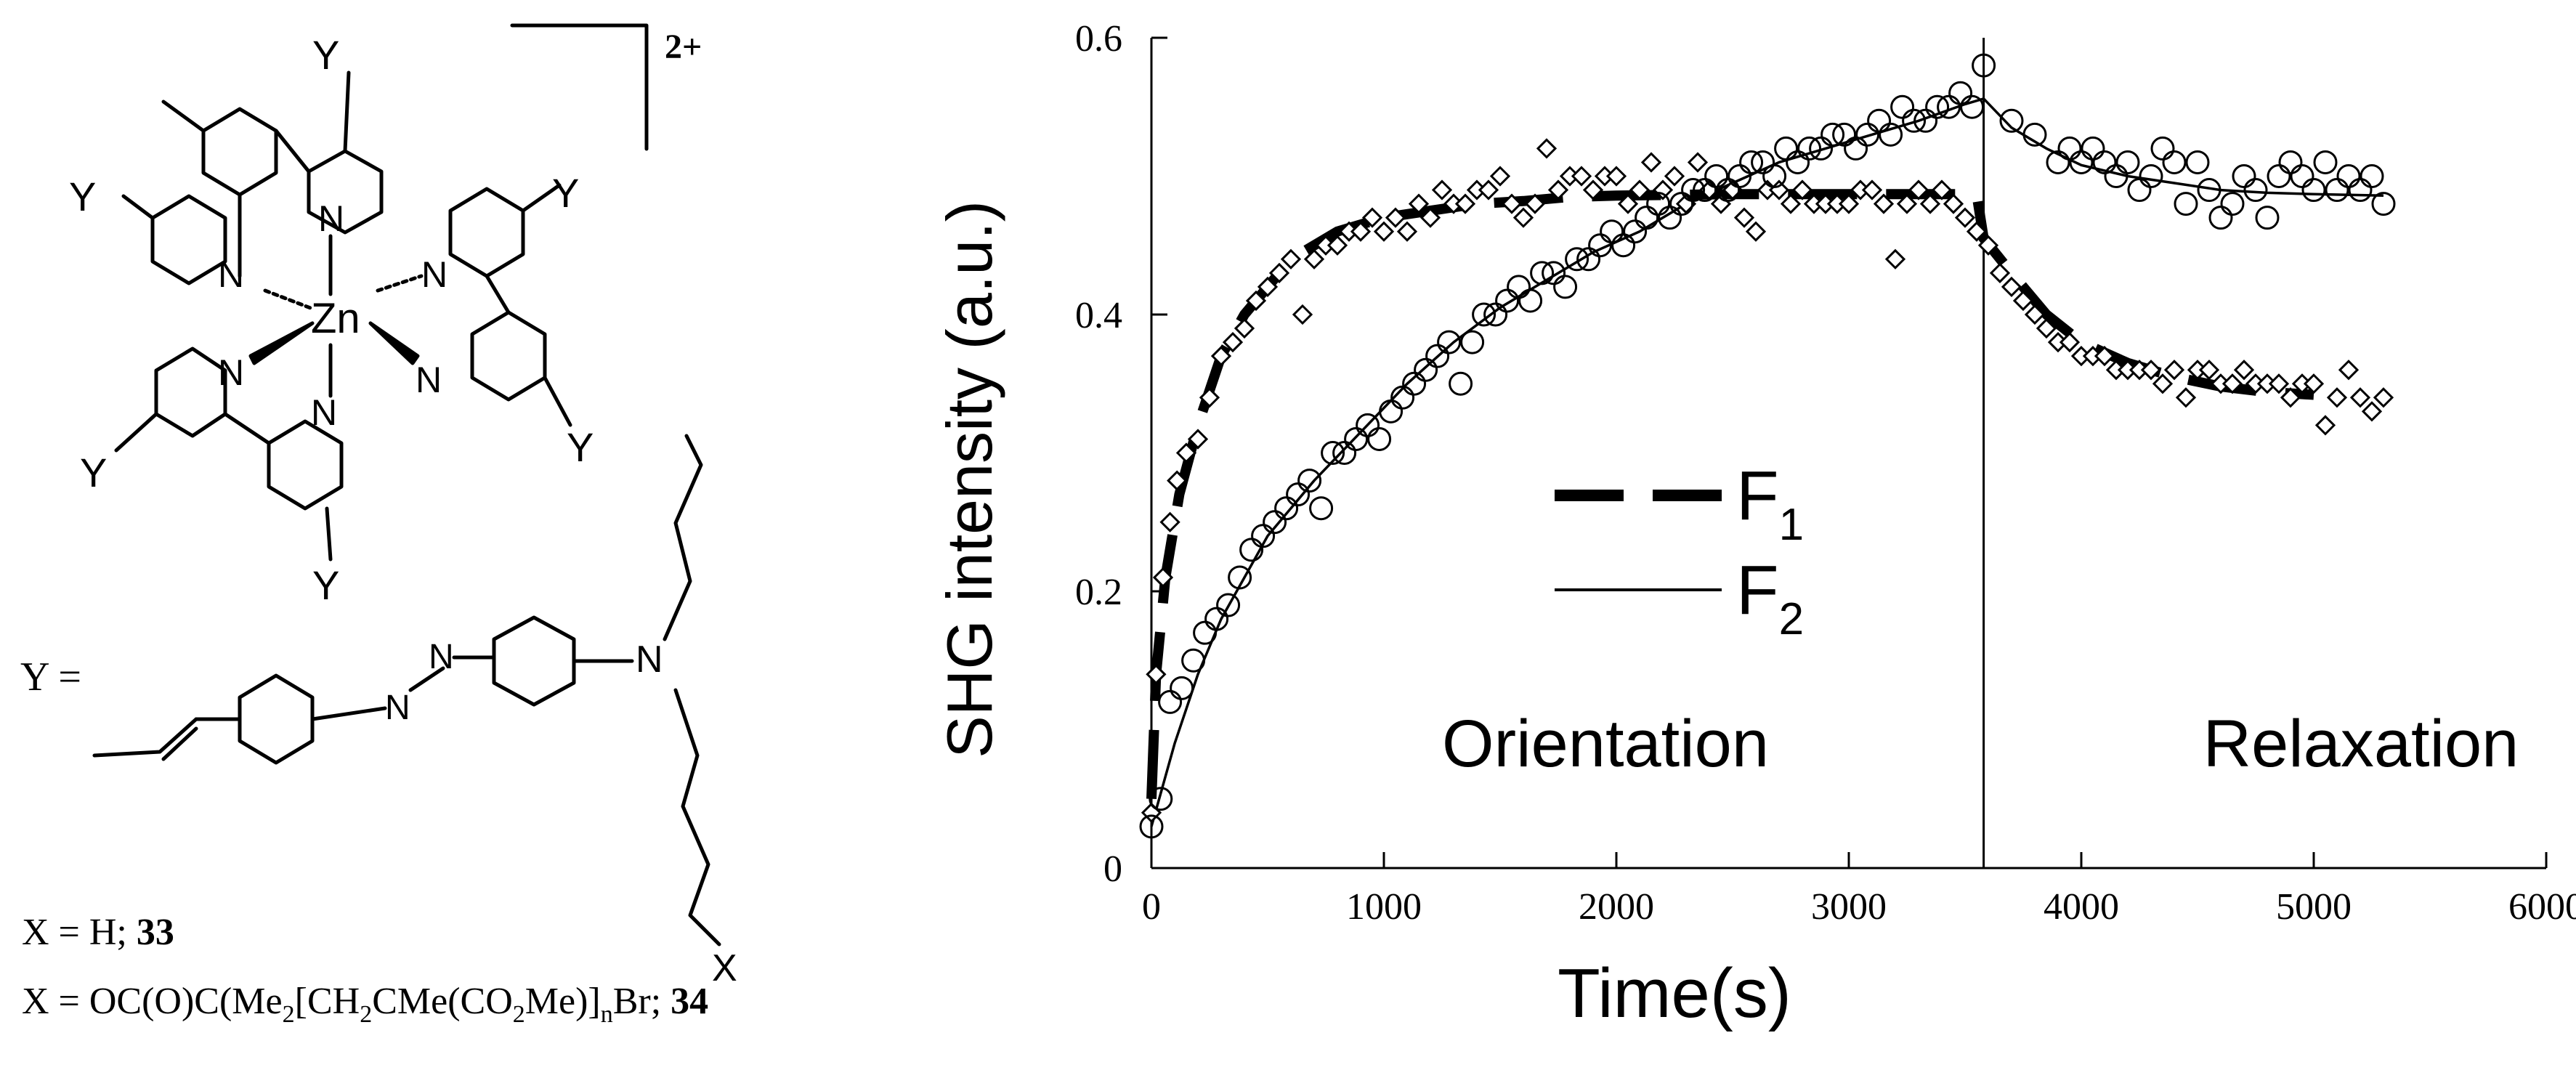 The width and height of the screenshot is (2576, 1070). What do you see at coordinates (505, 320) in the screenshot?
I see `bipyridine-ligand-right: N Y N Y` at bounding box center [505, 320].